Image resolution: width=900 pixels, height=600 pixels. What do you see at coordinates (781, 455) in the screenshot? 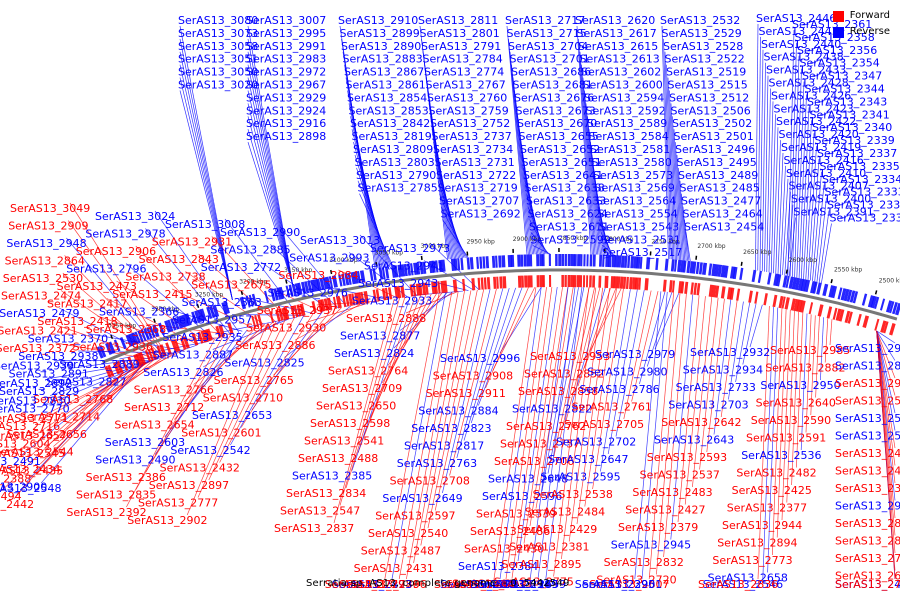
I see `feature-label: SerAS13_2536` at bounding box center [781, 455].